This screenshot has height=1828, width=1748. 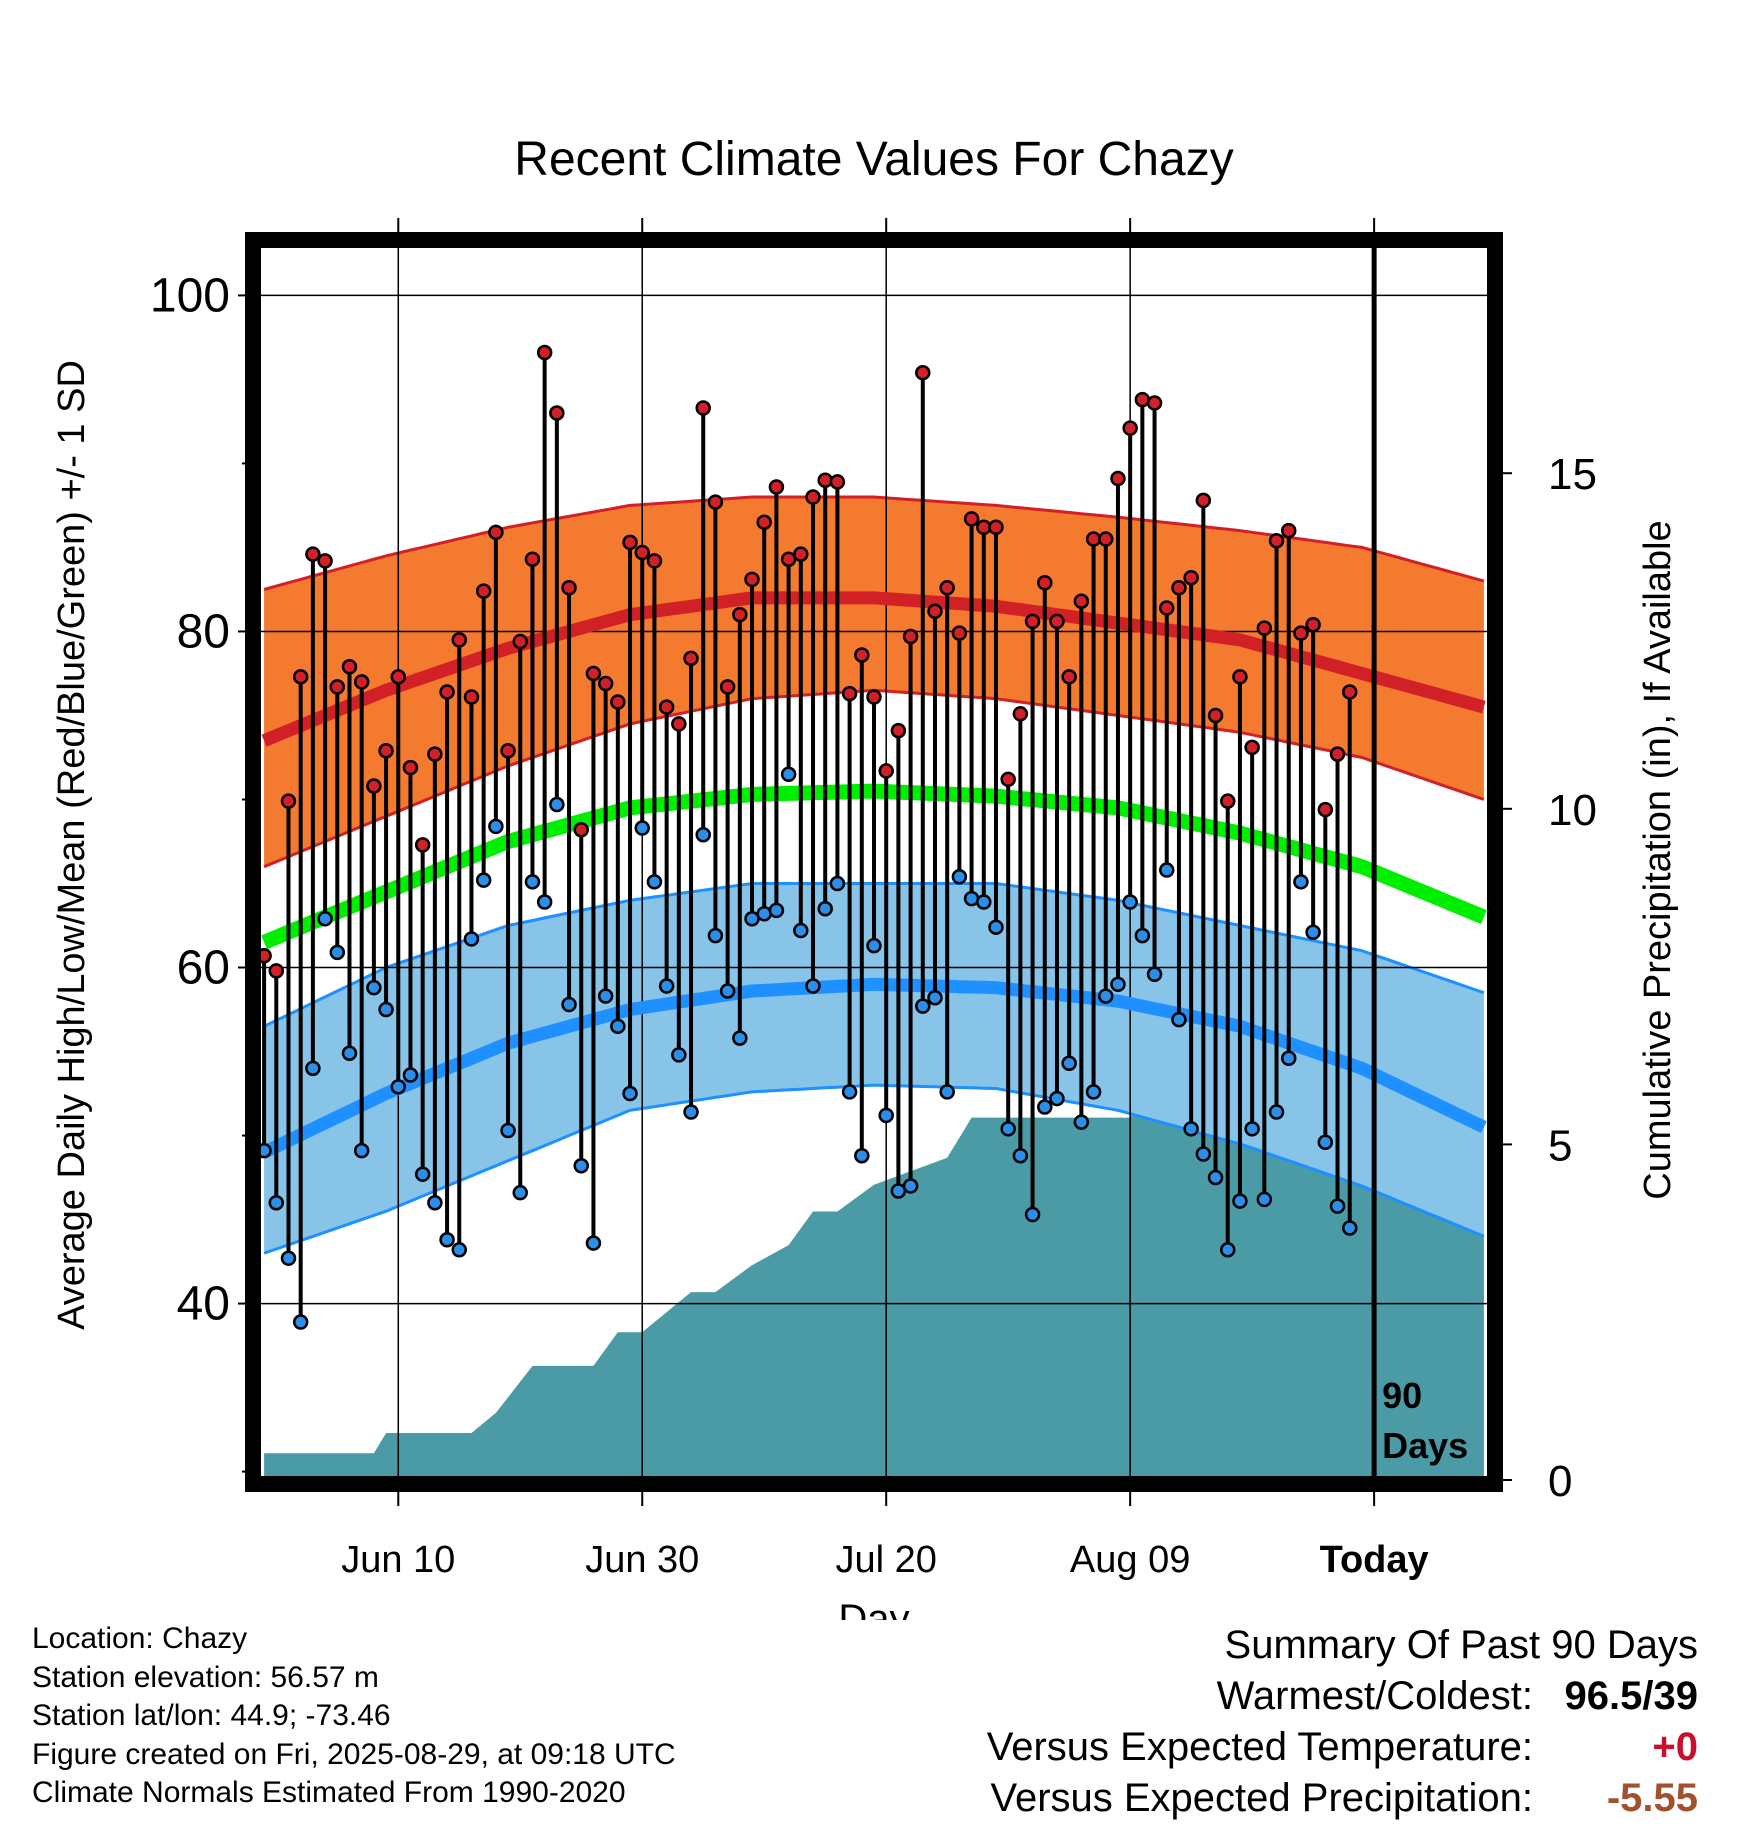 I want to click on precip-anomaly-label: Versus Expected Precipitation:, so click(x=1261, y=1798).